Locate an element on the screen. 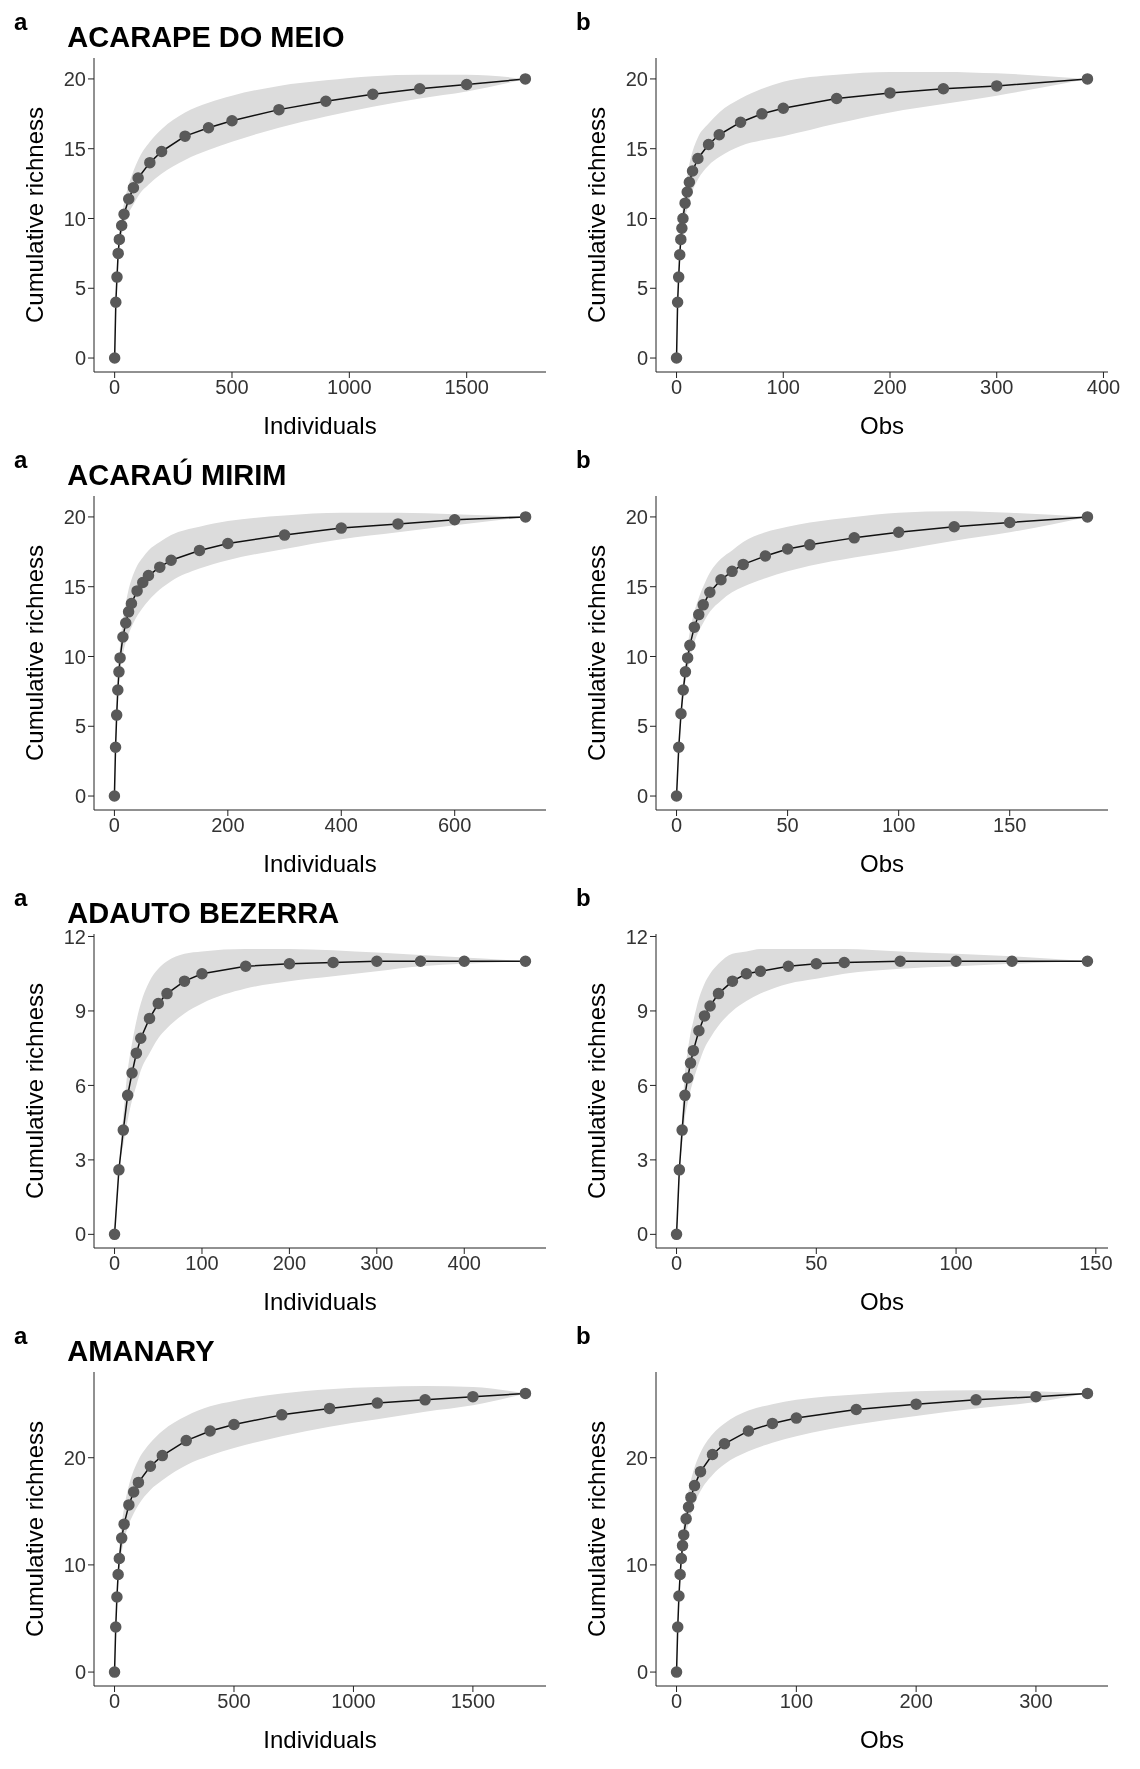 The width and height of the screenshot is (1140, 1769). y-tick-label: 5 is located at coordinates (80, 726).